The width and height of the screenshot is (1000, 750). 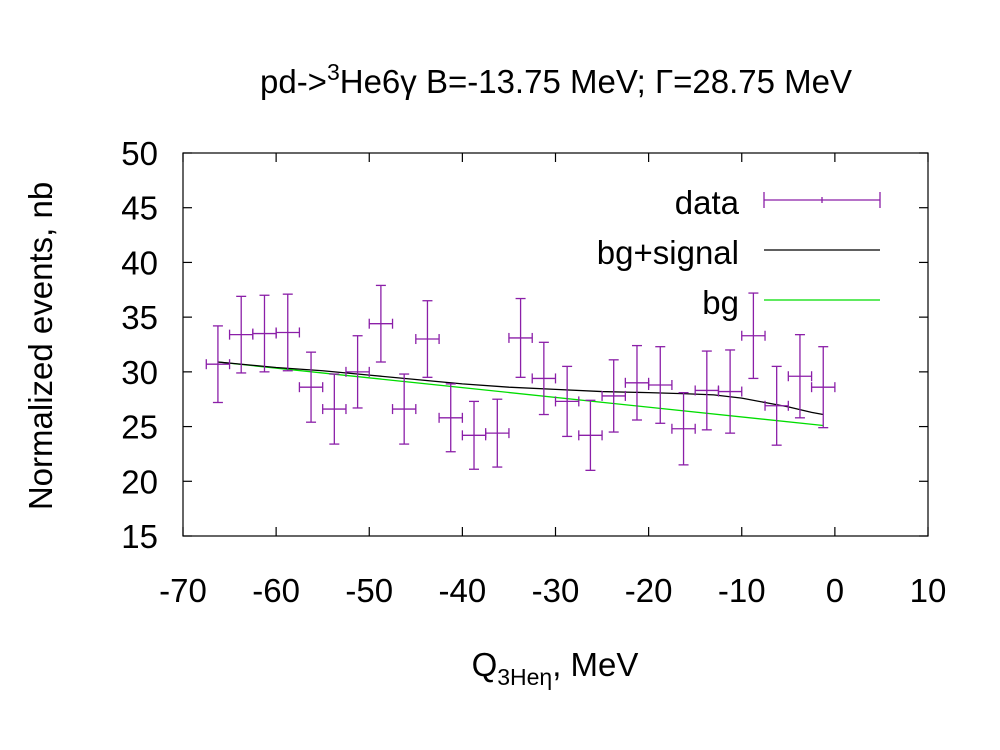 I want to click on x-axis-label-subscript: 3Heη, so click(x=524, y=677).